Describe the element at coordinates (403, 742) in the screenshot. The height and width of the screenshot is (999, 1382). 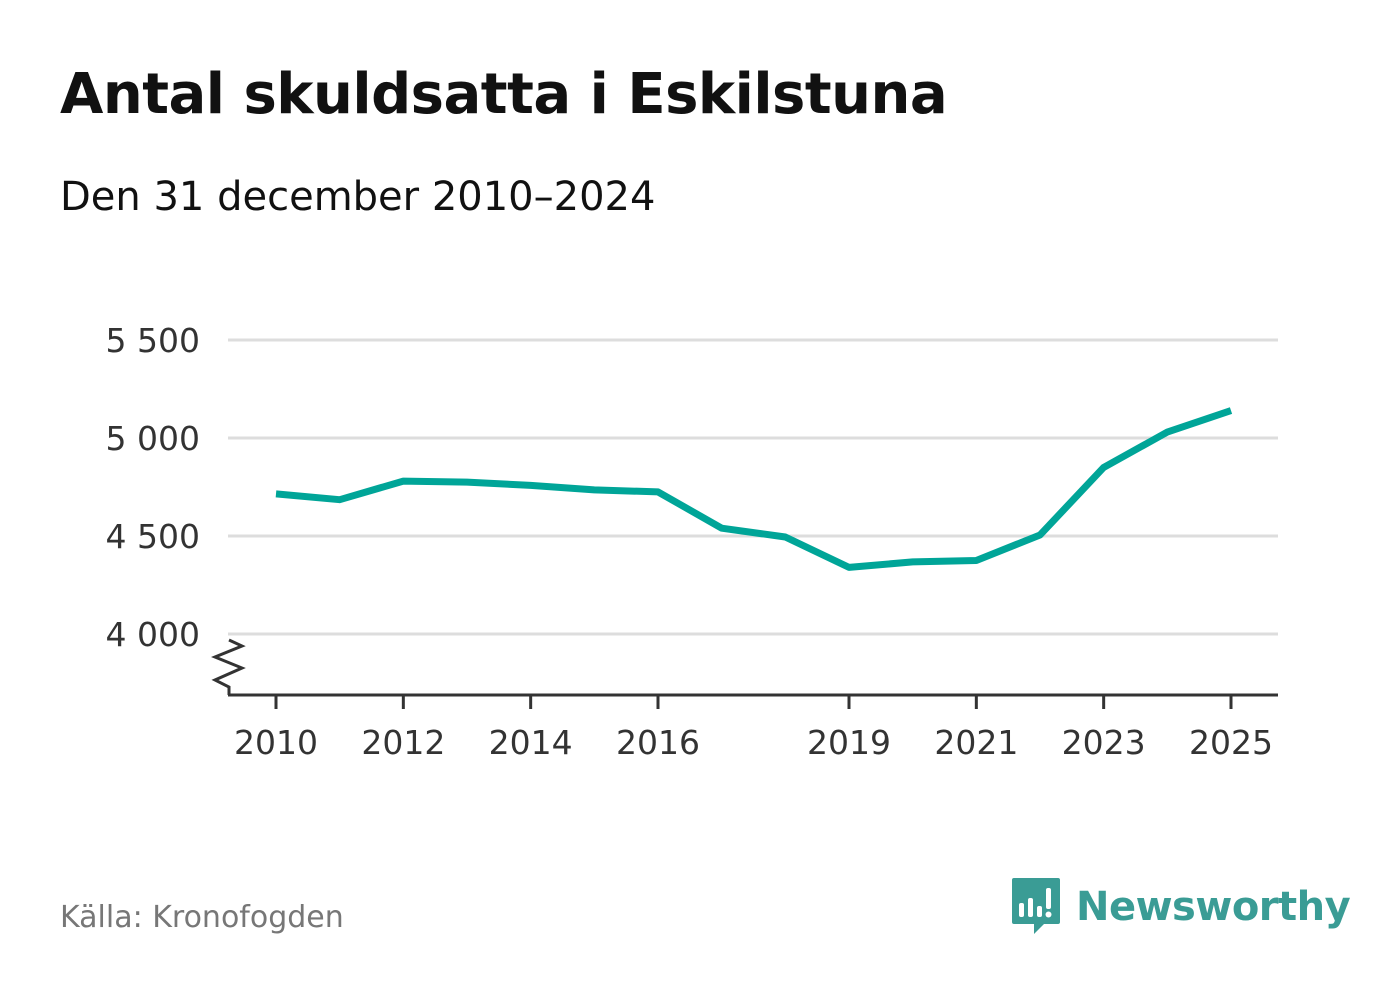
I see `x-tick-label: 2012` at that location.